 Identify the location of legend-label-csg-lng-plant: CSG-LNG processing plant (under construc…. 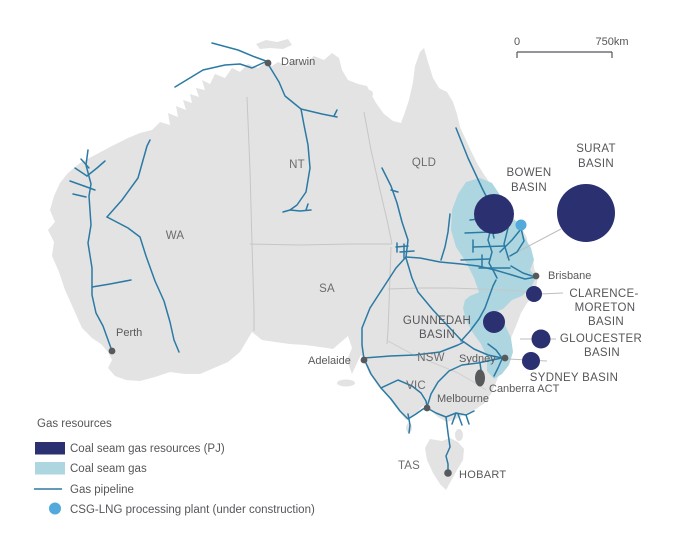
(192, 510).